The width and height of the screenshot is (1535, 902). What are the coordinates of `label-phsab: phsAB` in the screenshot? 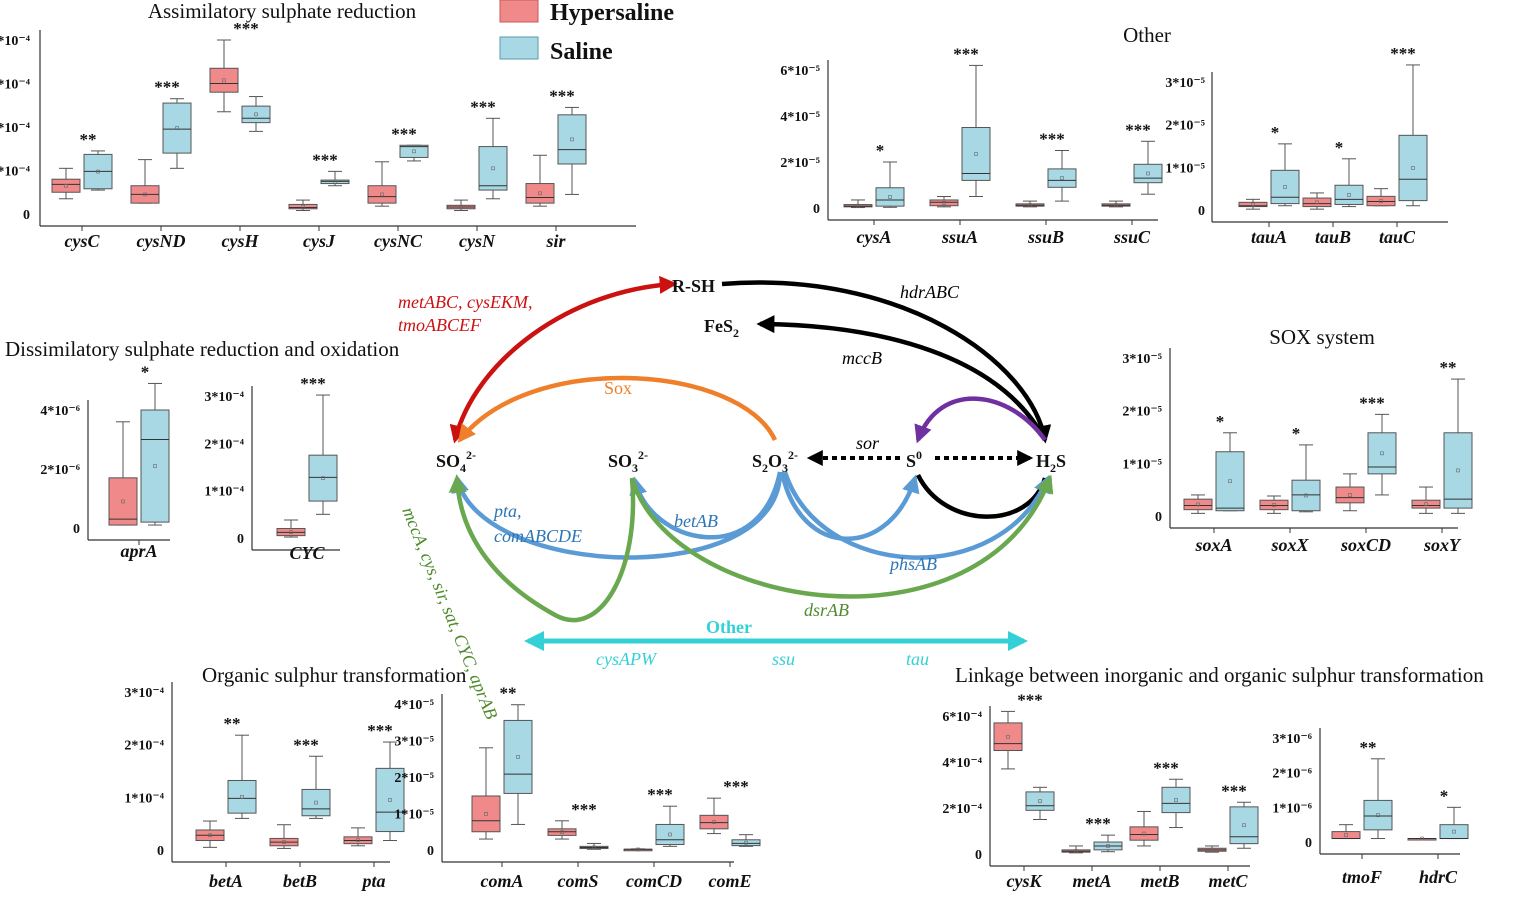 It's located at (912, 564).